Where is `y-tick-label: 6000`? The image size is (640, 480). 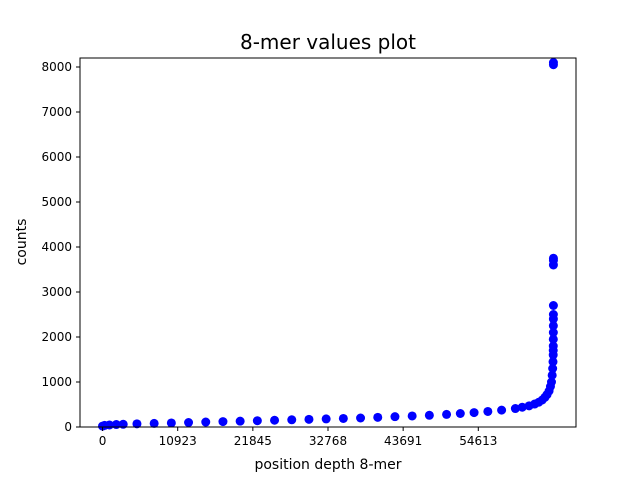
y-tick-label: 6000 is located at coordinates (56, 157).